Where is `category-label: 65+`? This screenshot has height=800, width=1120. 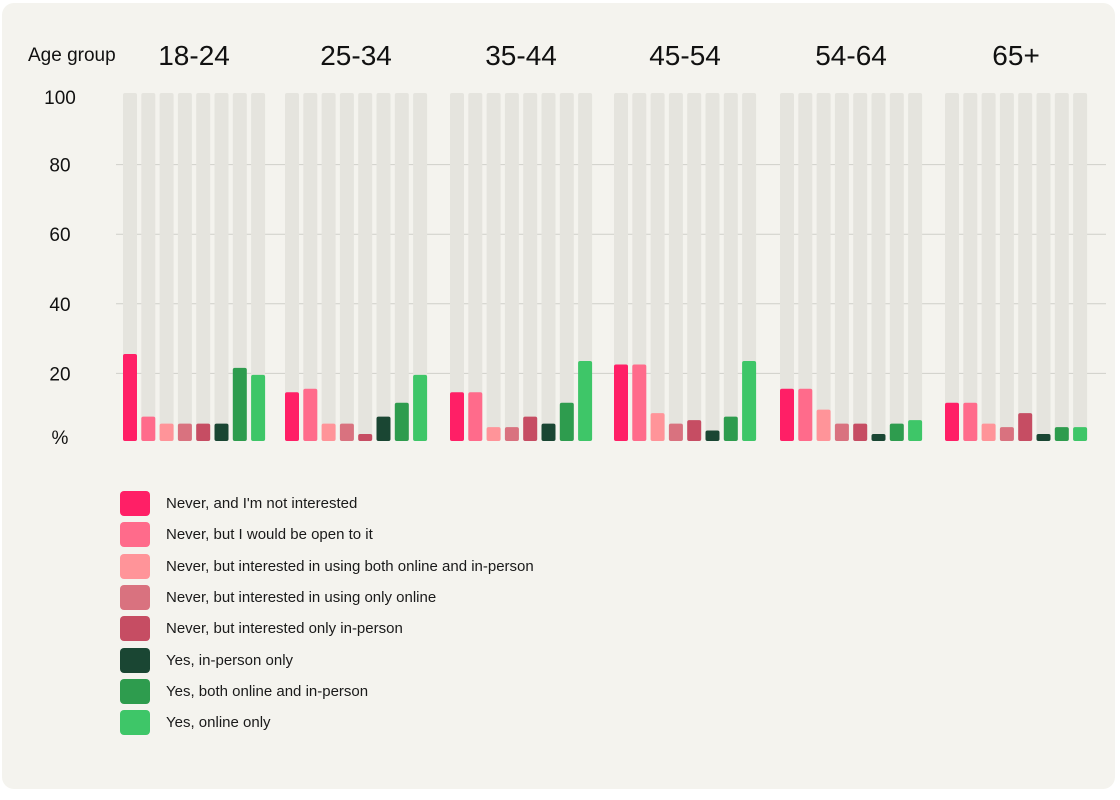 category-label: 65+ is located at coordinates (1016, 55).